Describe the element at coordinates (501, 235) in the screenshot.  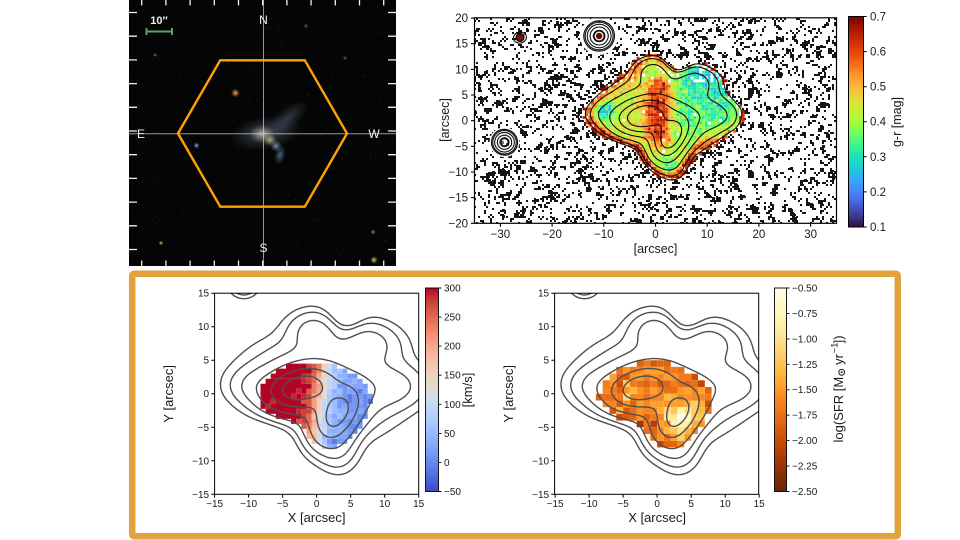
I see `svg-text: −30` at that location.